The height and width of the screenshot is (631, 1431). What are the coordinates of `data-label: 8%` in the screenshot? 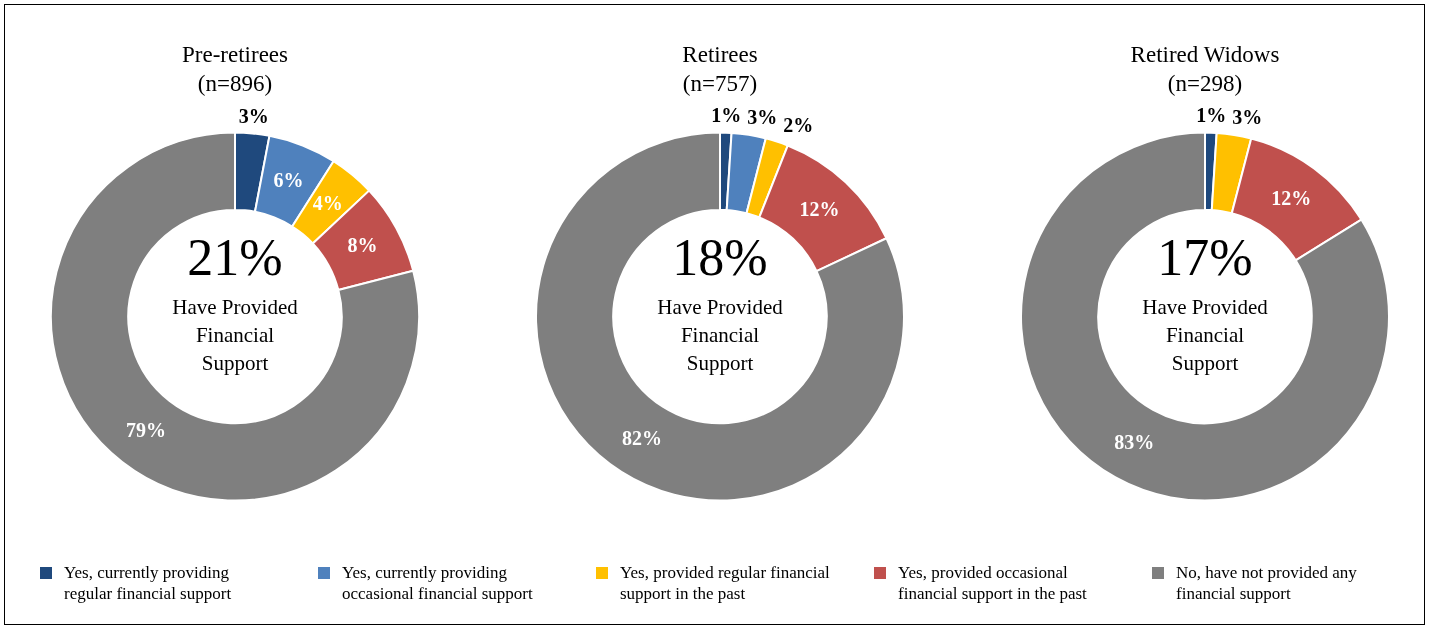 It's located at (362, 244).